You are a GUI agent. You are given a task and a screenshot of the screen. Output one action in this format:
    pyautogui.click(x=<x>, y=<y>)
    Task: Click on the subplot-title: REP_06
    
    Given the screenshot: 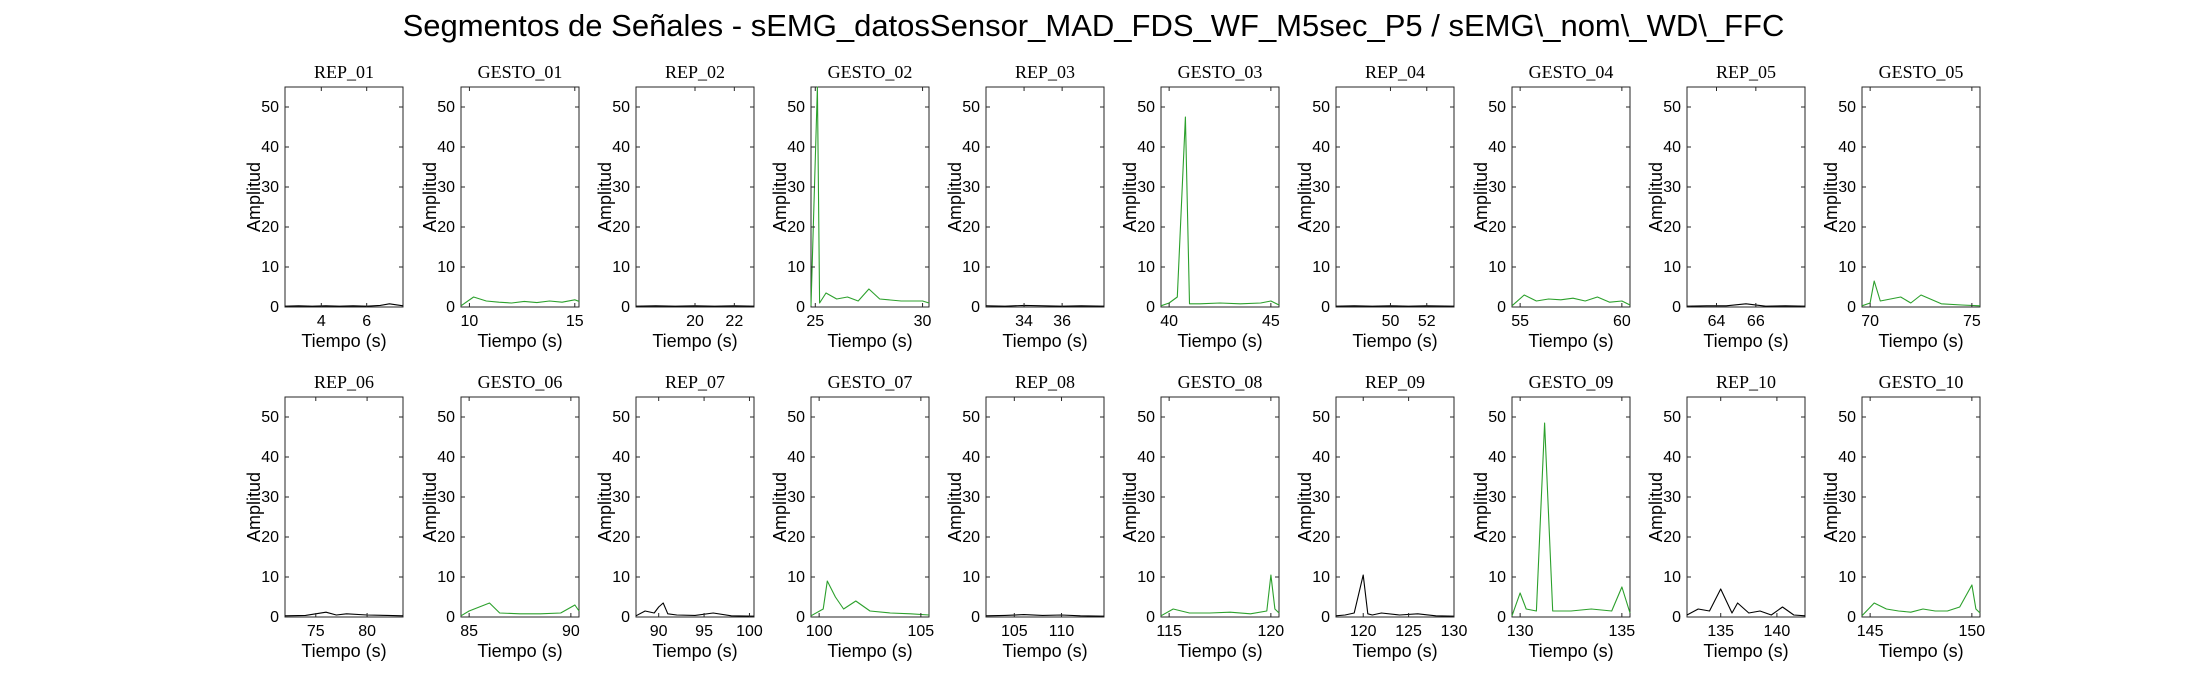 What is the action you would take?
    pyautogui.click(x=344, y=382)
    